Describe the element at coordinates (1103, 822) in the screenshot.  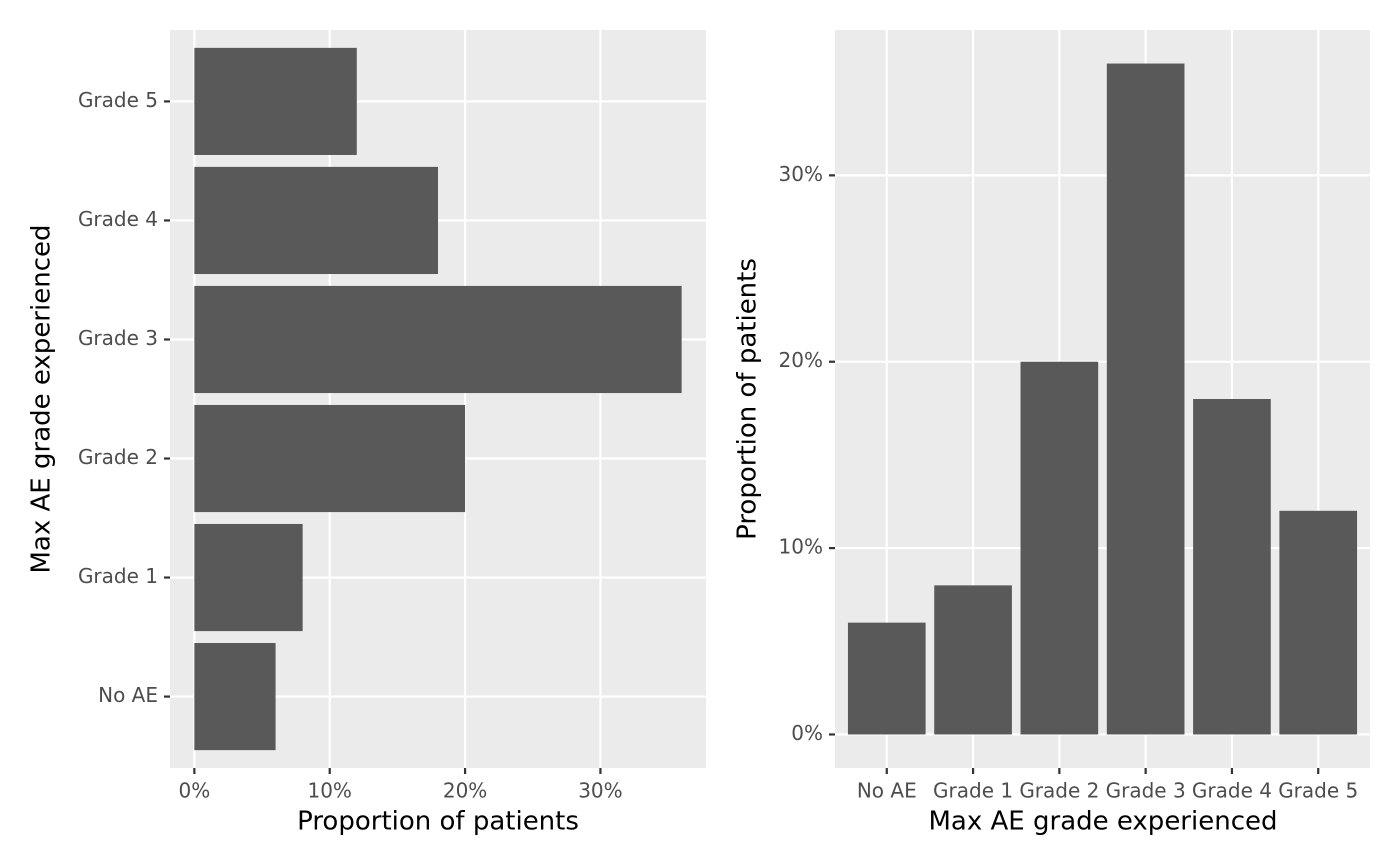
I see `x-axis-title: Max AE grade experienced` at that location.